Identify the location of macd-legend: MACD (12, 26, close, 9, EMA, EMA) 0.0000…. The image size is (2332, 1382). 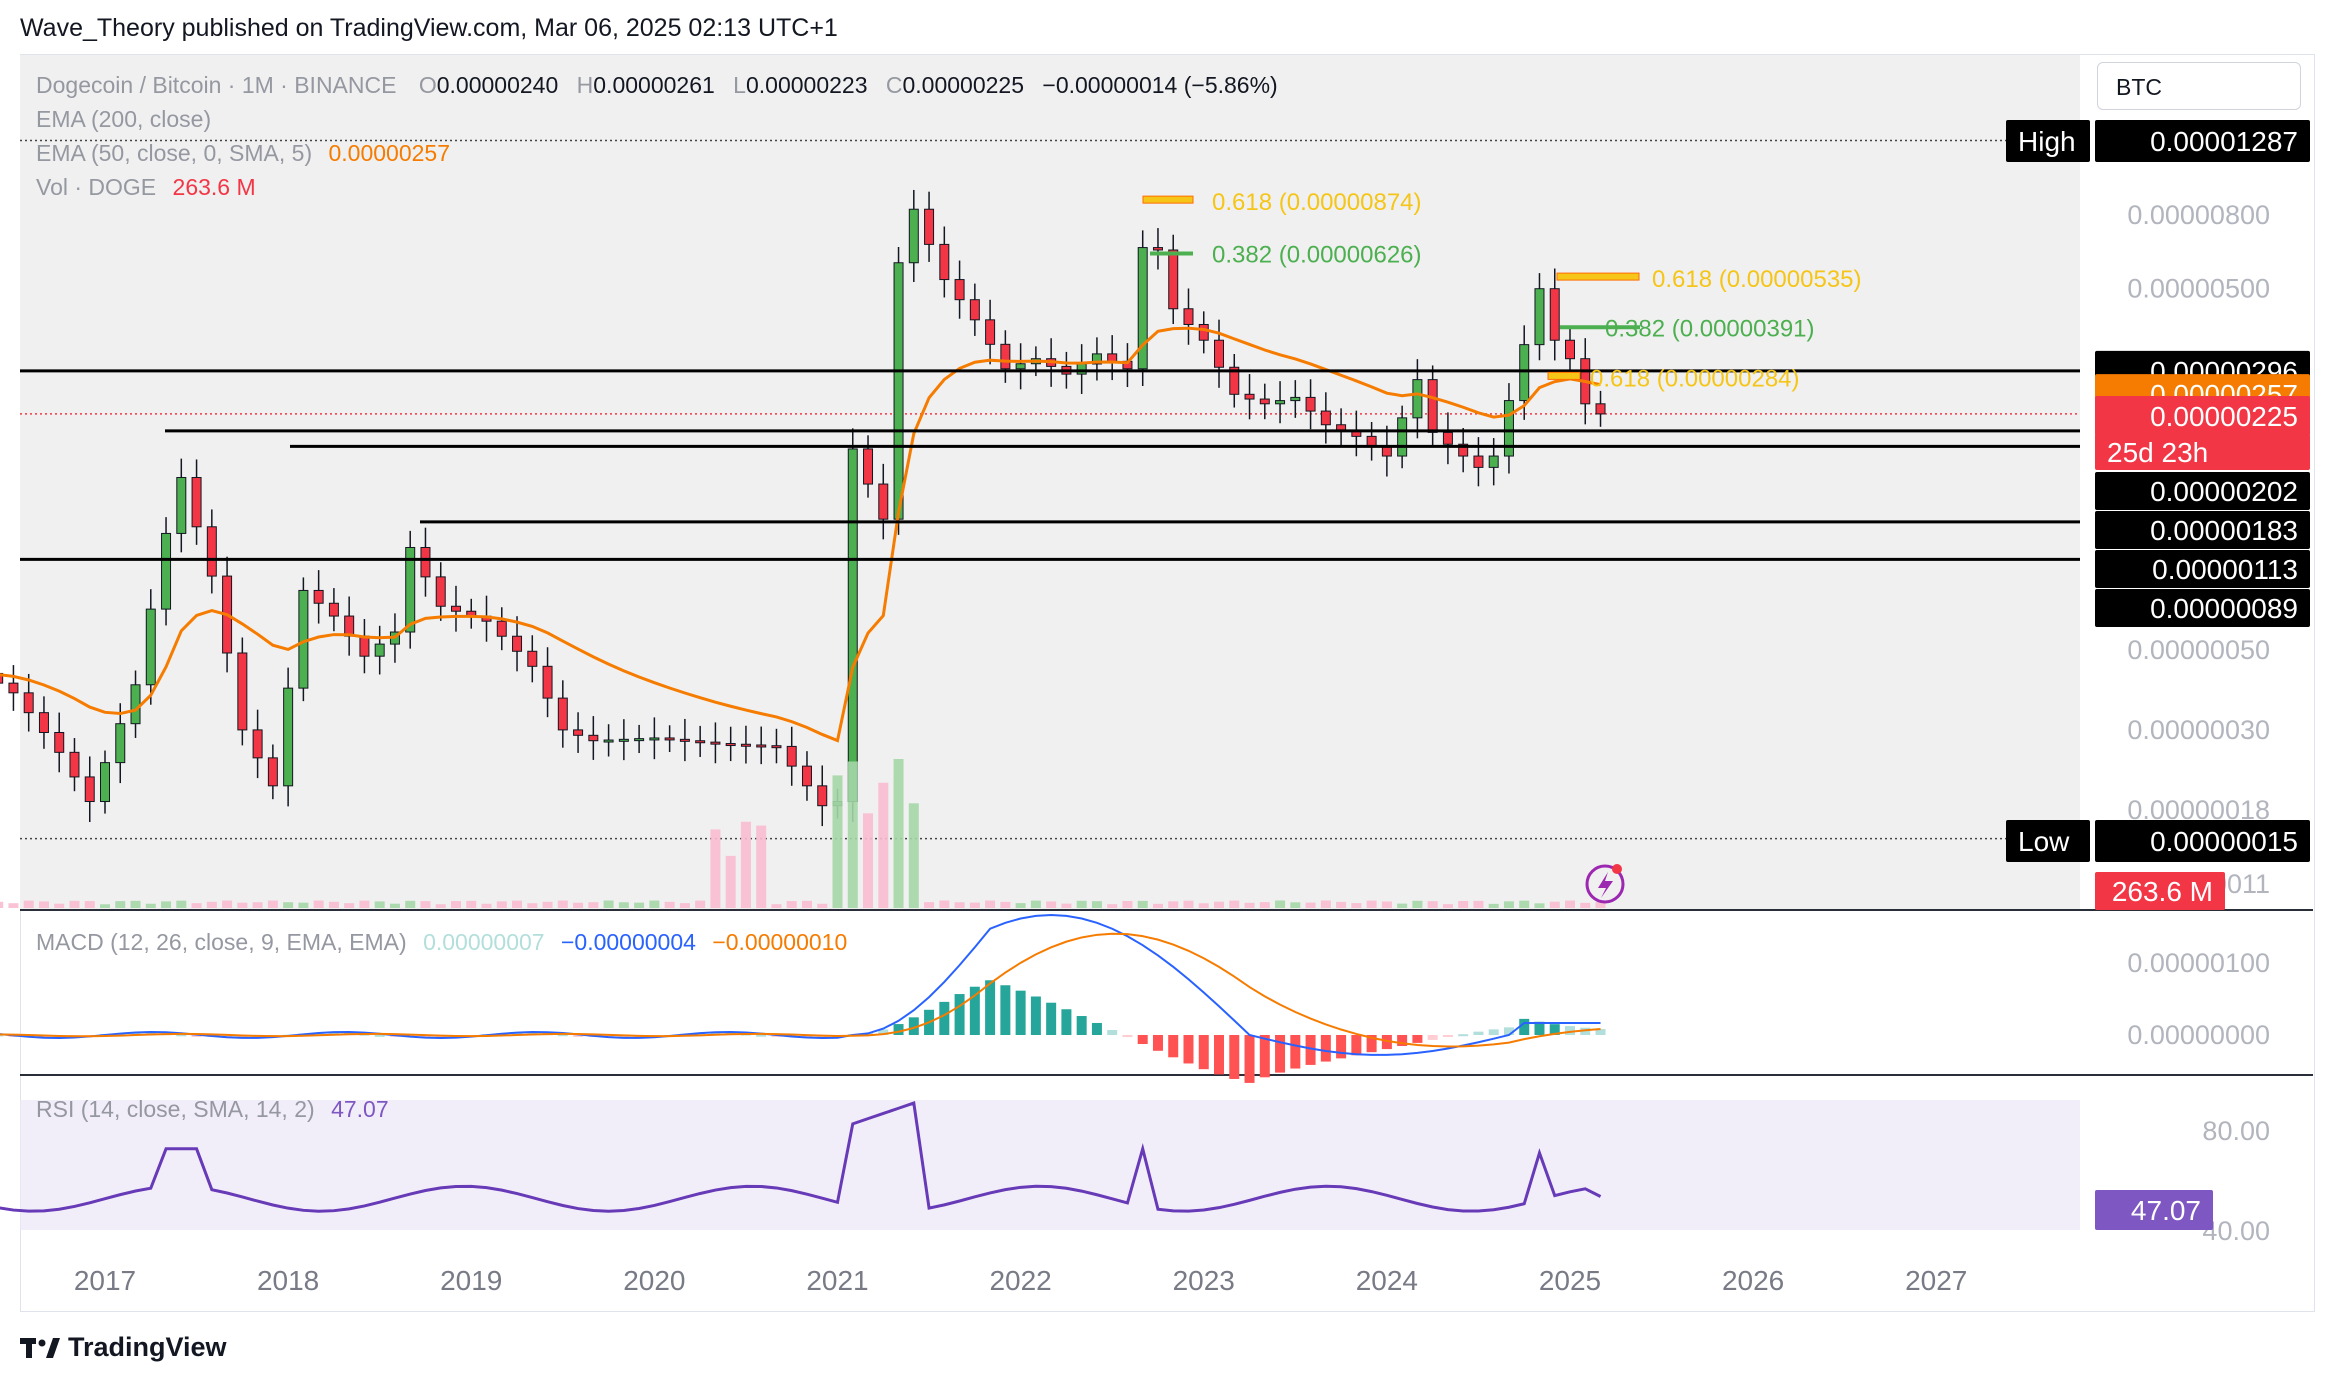
(441, 942).